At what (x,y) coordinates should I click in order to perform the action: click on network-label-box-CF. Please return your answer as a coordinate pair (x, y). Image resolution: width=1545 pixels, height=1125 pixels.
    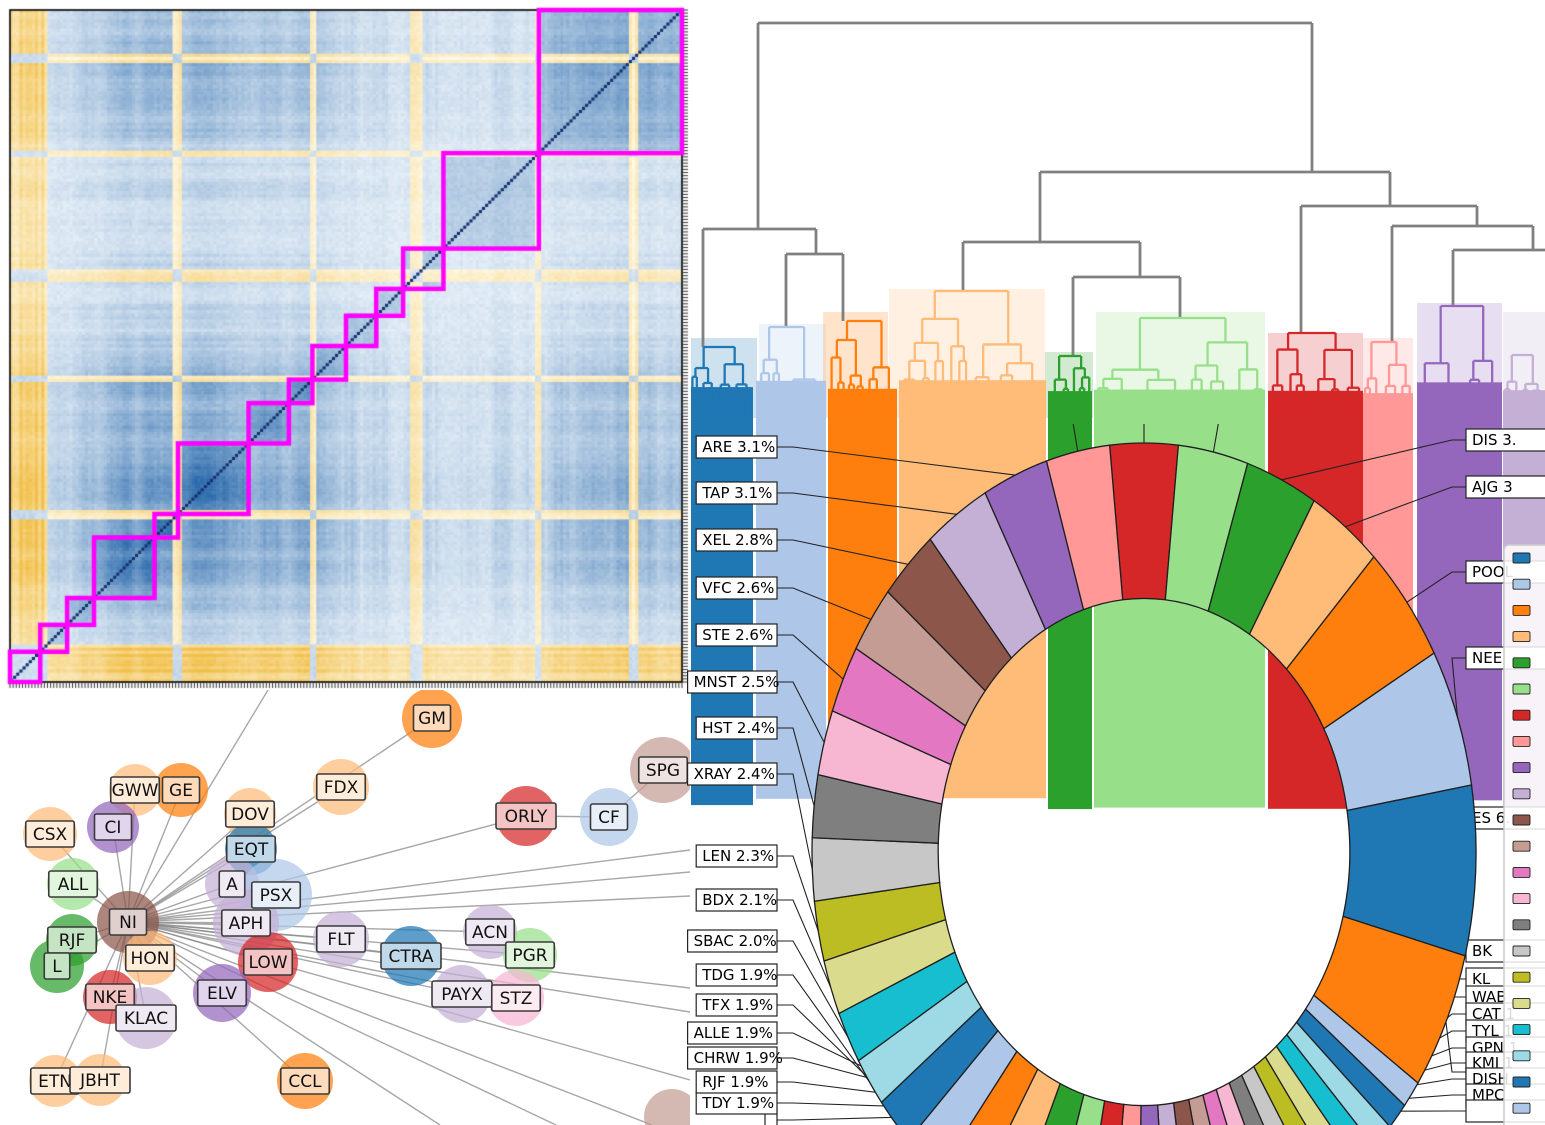
    Looking at the image, I should click on (609, 817).